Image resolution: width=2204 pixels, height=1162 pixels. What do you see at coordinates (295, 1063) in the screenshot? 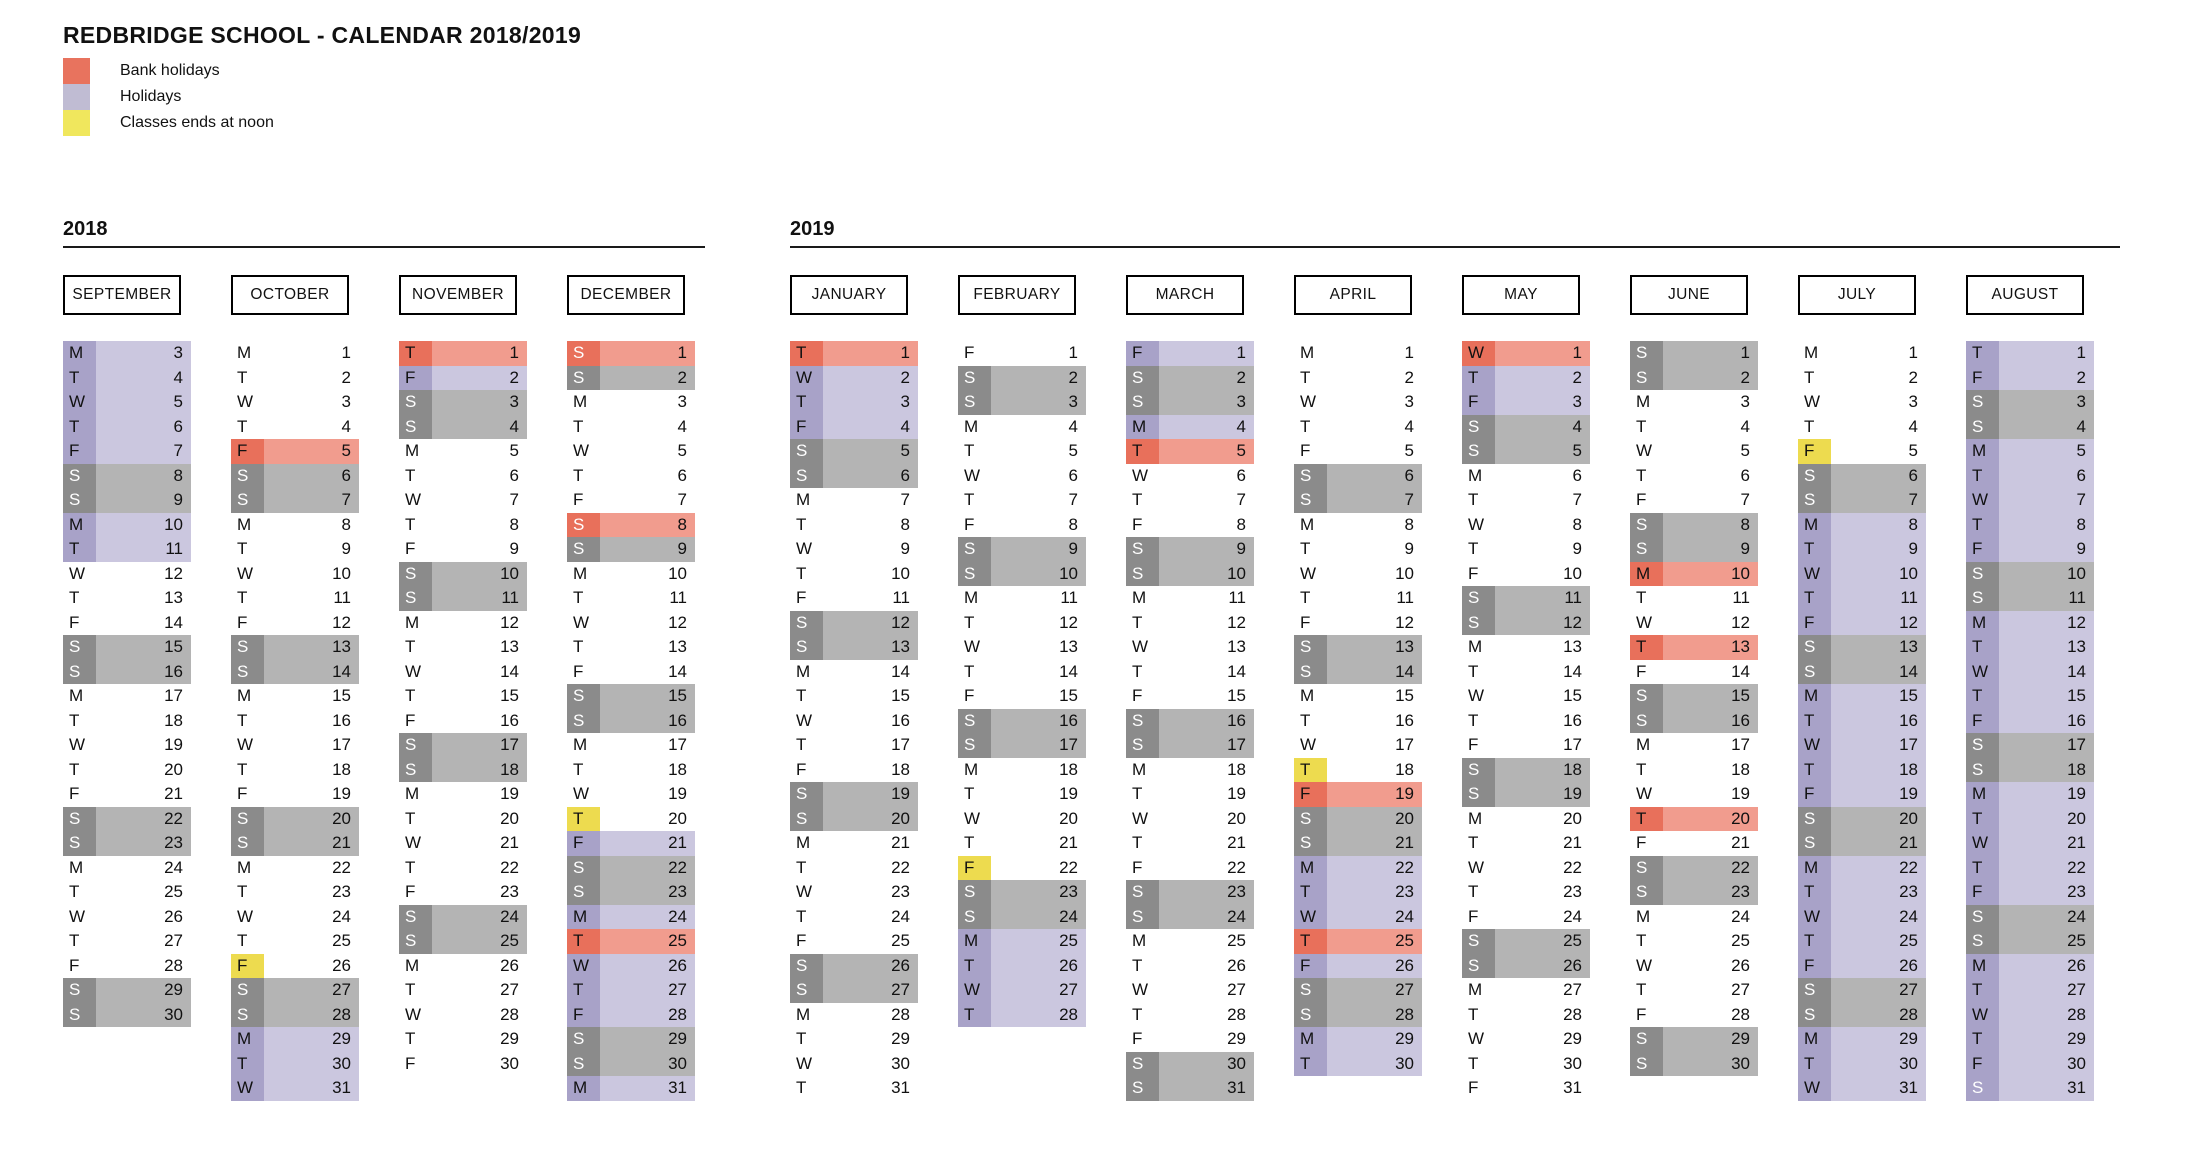
I see `day-row: T 30` at bounding box center [295, 1063].